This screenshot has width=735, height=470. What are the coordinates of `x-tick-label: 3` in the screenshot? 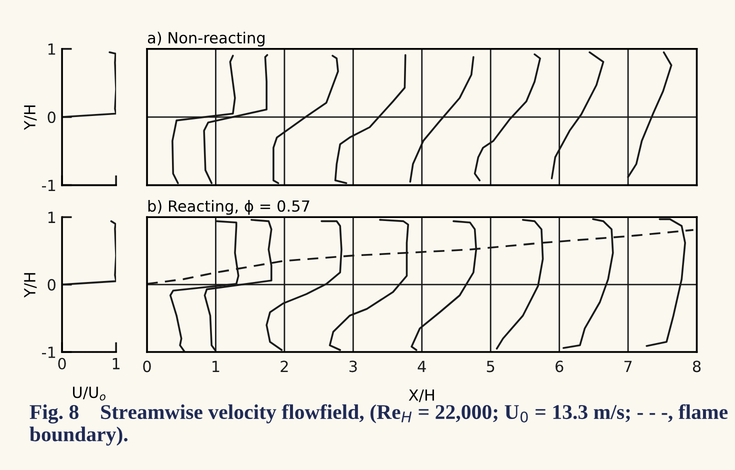 It's located at (353, 366).